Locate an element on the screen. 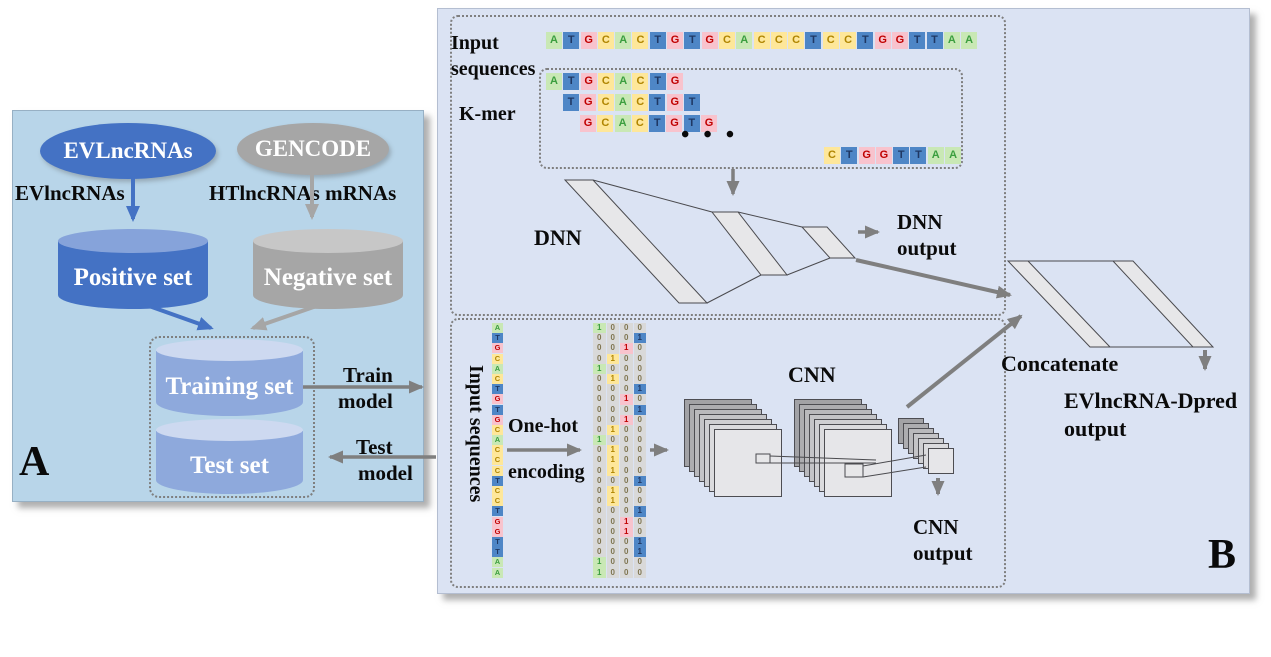 The width and height of the screenshot is (1271, 657). test-set-cylinder: Test set is located at coordinates (229, 456).